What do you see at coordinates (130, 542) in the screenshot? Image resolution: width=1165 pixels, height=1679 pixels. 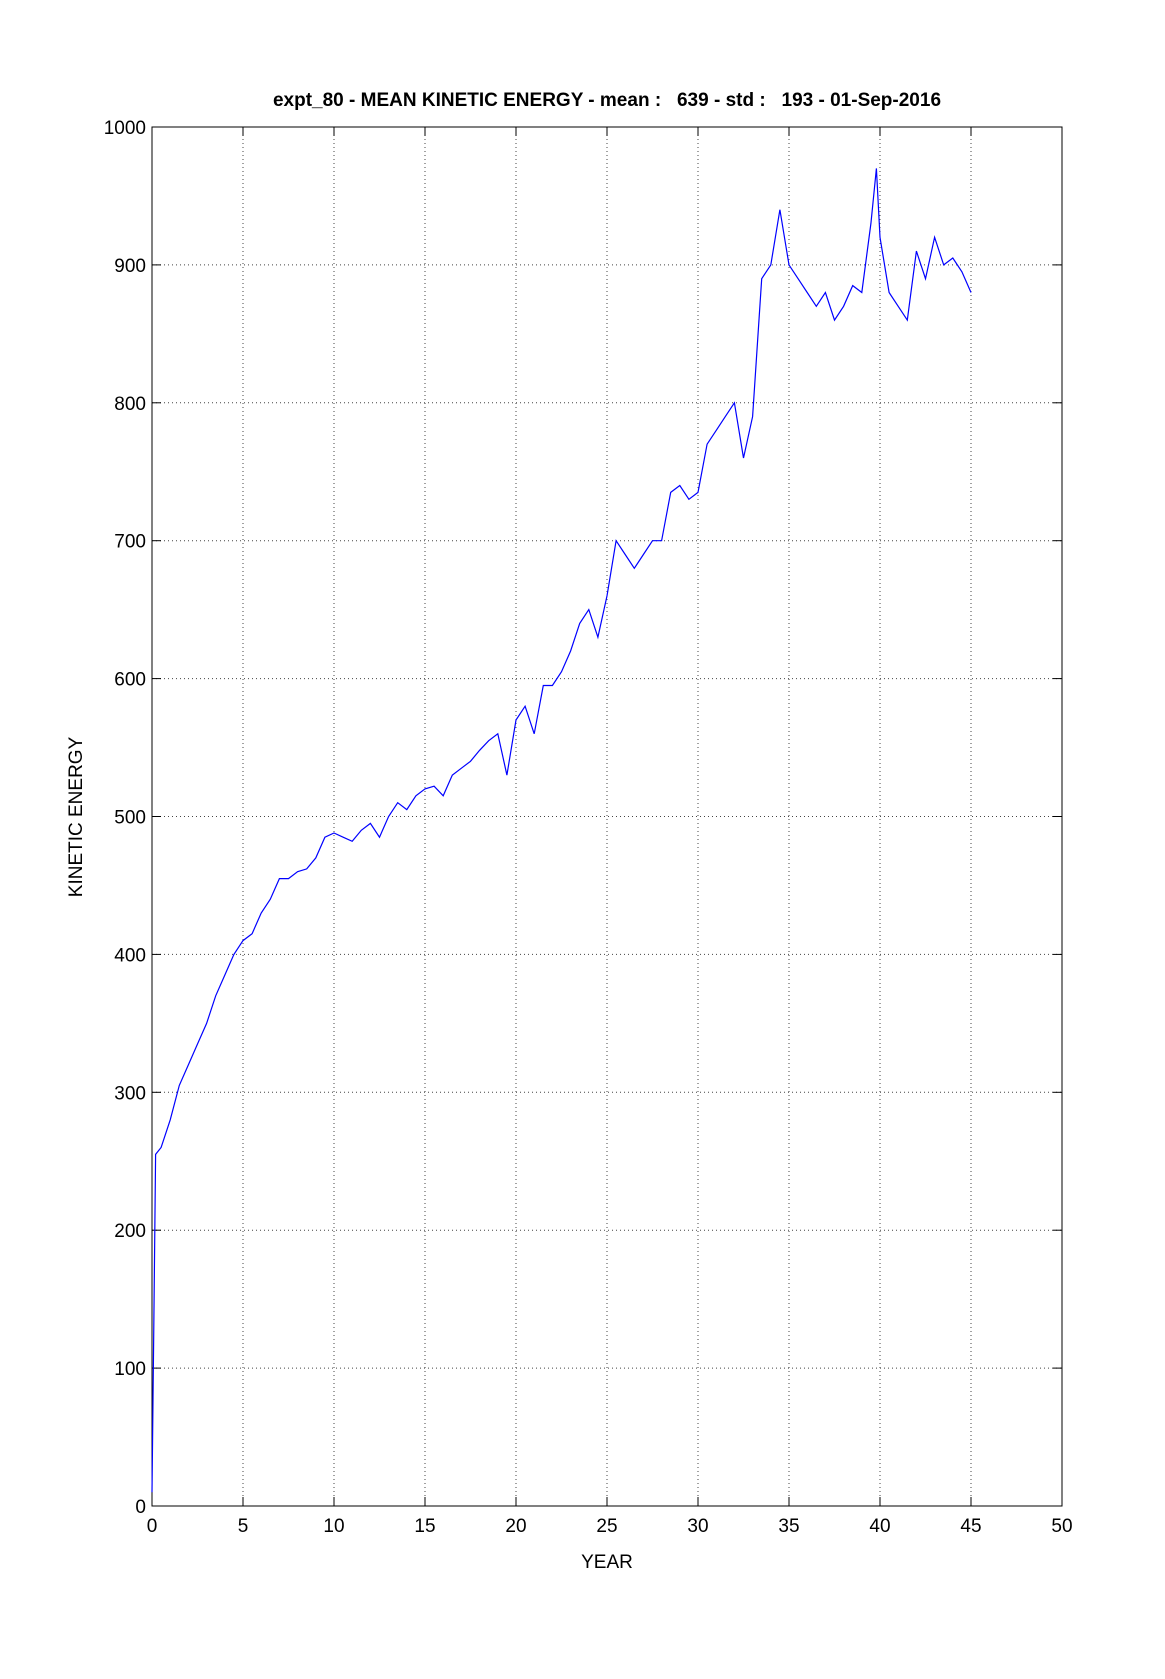 I see `y-tick-label: 700` at bounding box center [130, 542].